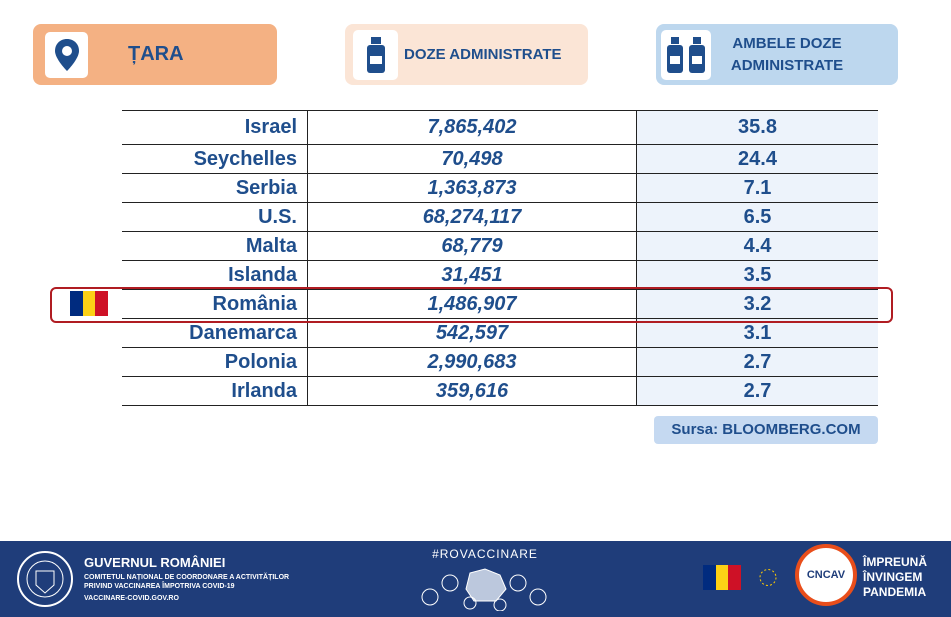  Describe the element at coordinates (215, 188) in the screenshot. I see `country: Serbia` at that location.